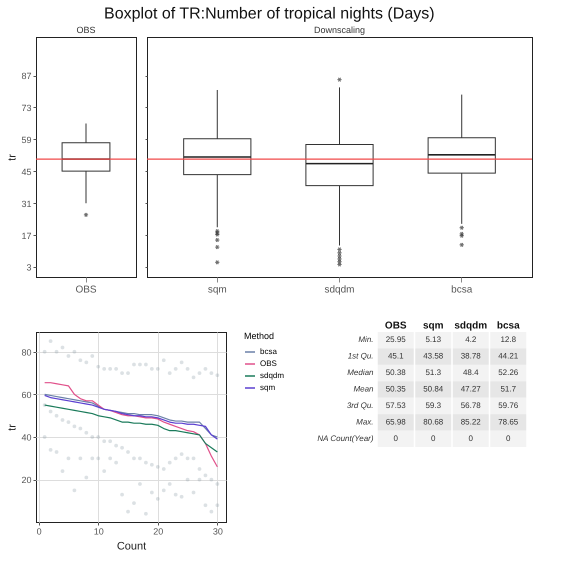 The width and height of the screenshot is (571, 564). What do you see at coordinates (345, 438) in the screenshot?
I see `category-label: NA Count(Year)` at bounding box center [345, 438].